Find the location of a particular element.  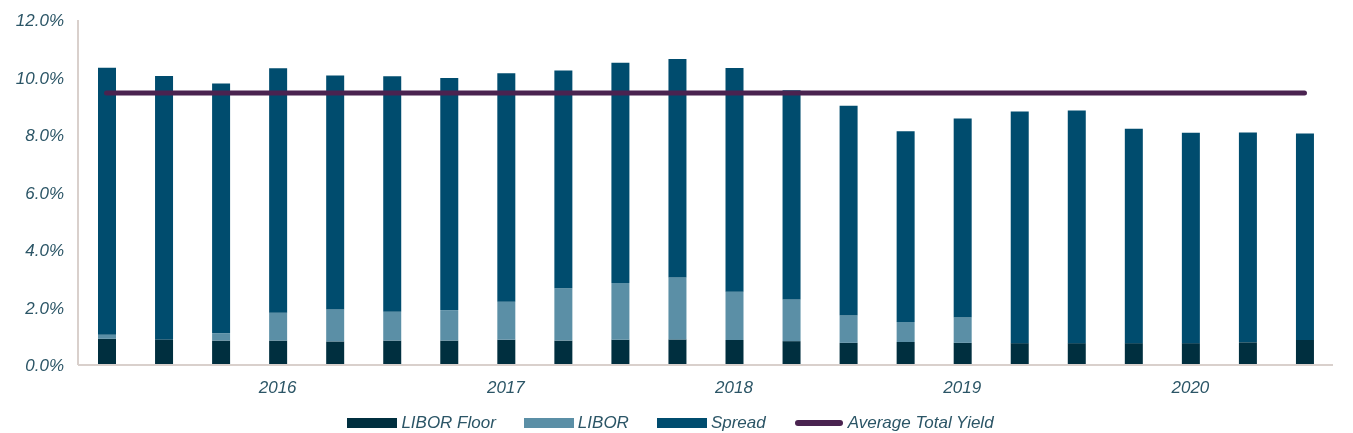

legend-label: LIBOR Floor is located at coordinates (448, 423).